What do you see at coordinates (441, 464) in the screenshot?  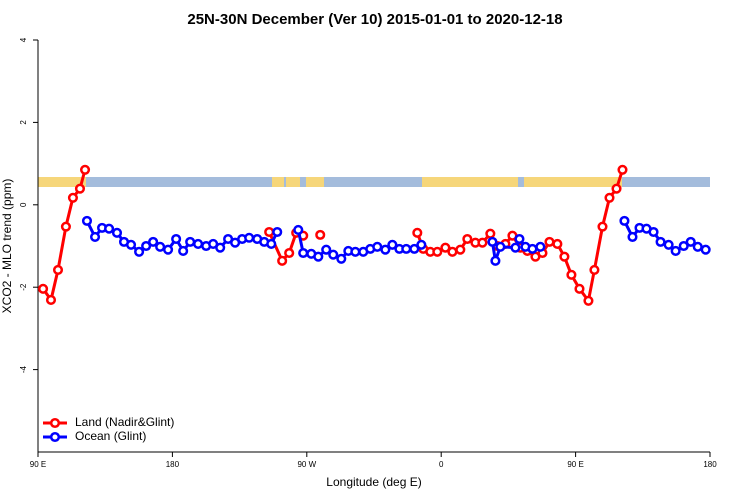 I see `x-tick-label: 0` at bounding box center [441, 464].